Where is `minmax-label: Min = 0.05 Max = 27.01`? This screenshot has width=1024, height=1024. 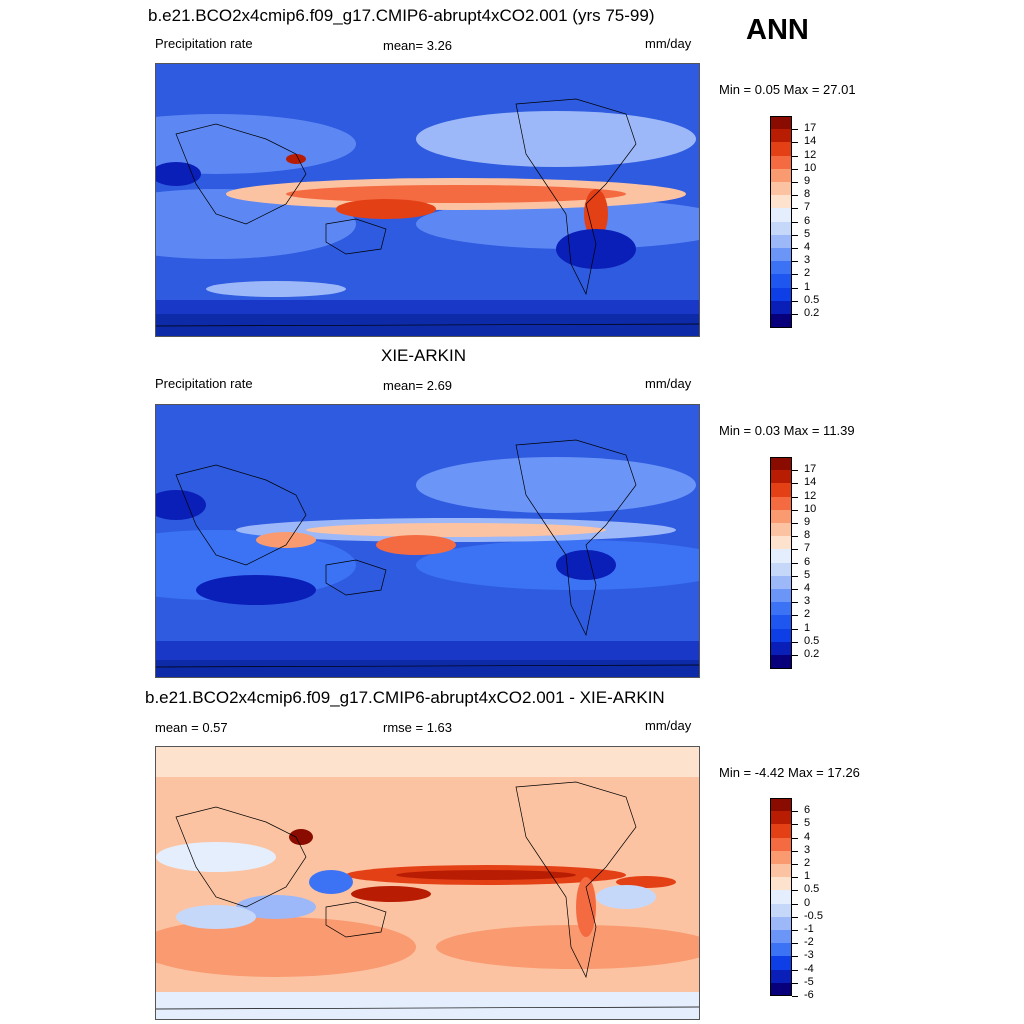
minmax-label: Min = 0.05 Max = 27.01 is located at coordinates (787, 89).